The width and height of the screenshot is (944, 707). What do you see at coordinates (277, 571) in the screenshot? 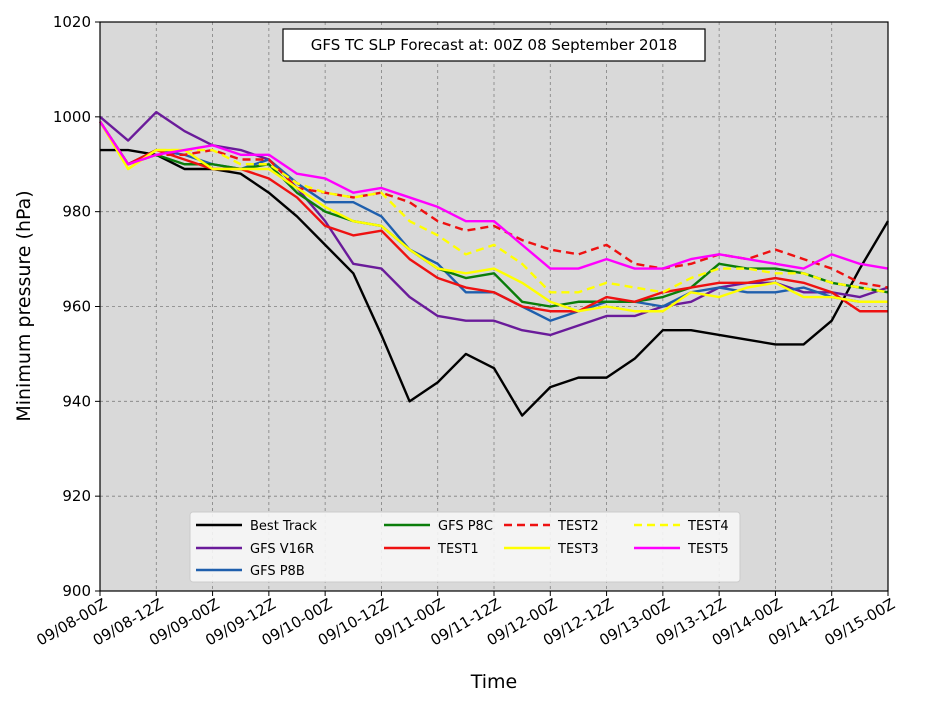
I see `legend-label: GFS P8B` at bounding box center [277, 571].